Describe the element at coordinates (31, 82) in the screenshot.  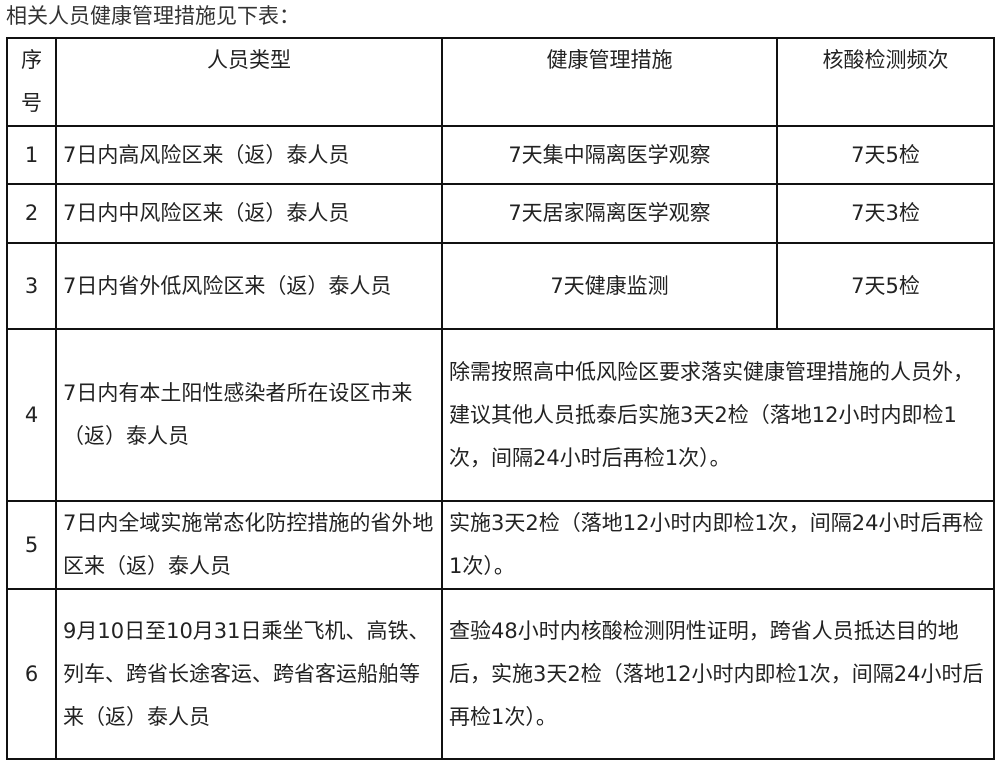
I see `header-no: 序号` at that location.